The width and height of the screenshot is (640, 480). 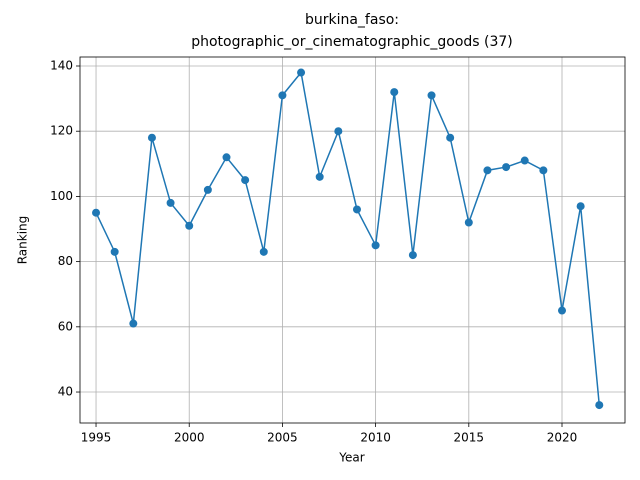 What do you see at coordinates (375, 438) in the screenshot?
I see `x-tick-label: 2010` at bounding box center [375, 438].